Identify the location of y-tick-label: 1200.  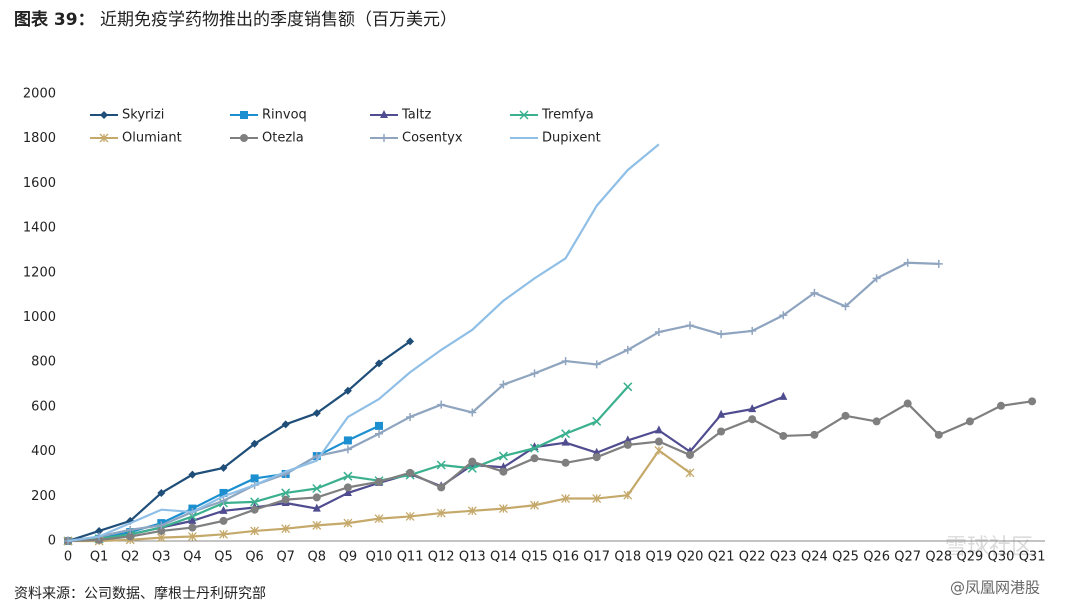
(39, 272).